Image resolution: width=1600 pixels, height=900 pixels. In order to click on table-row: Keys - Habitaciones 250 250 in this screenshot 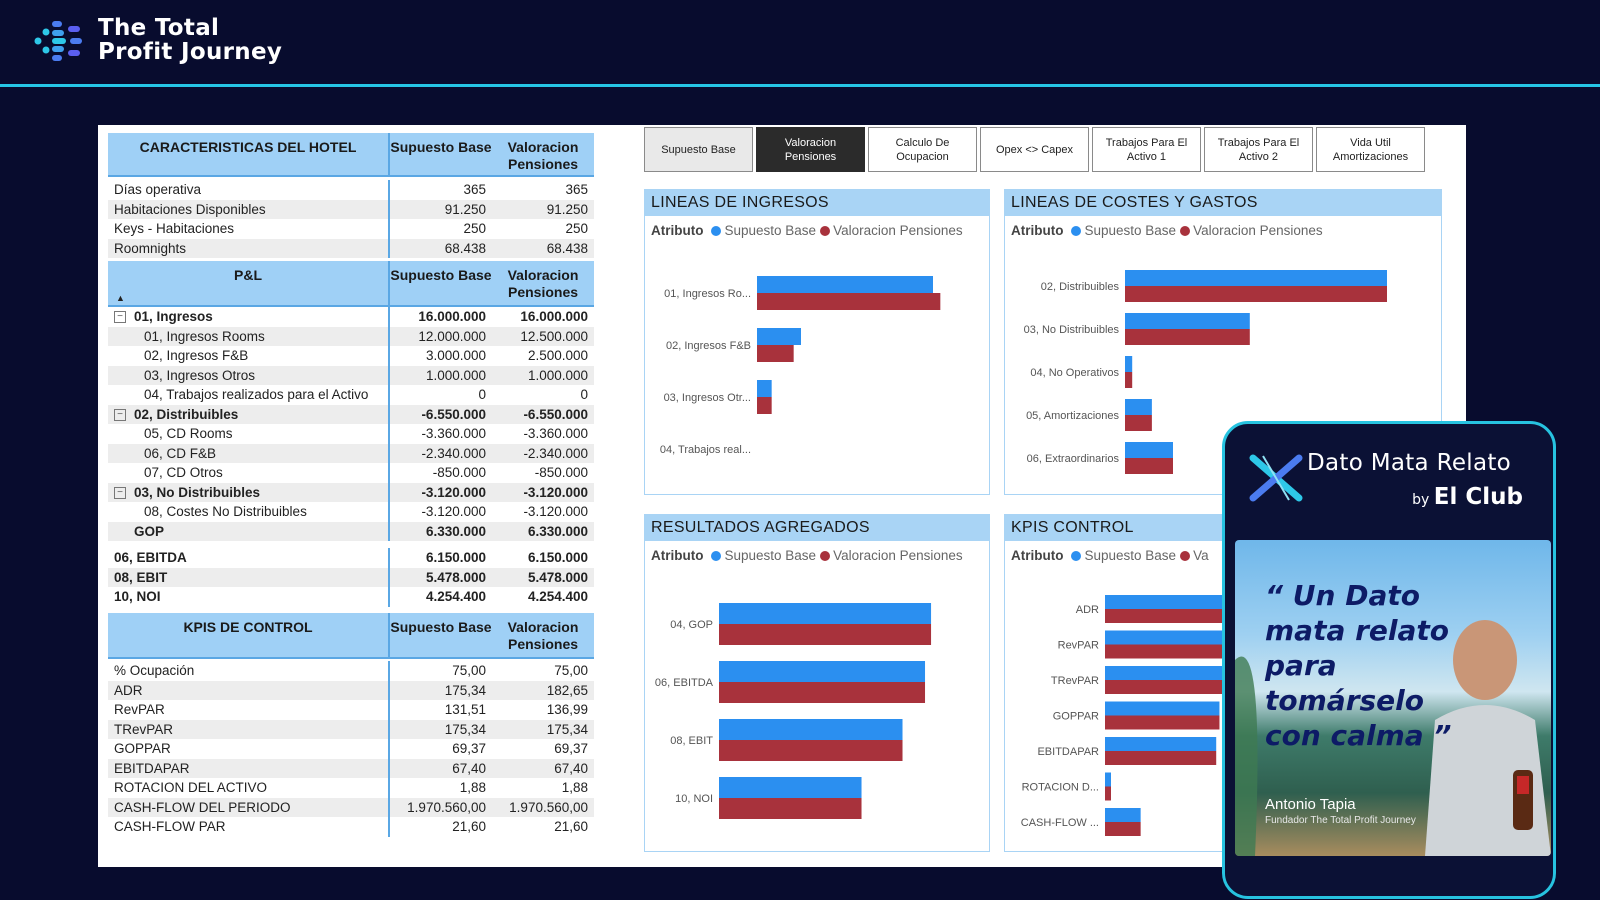, I will do `click(351, 229)`.